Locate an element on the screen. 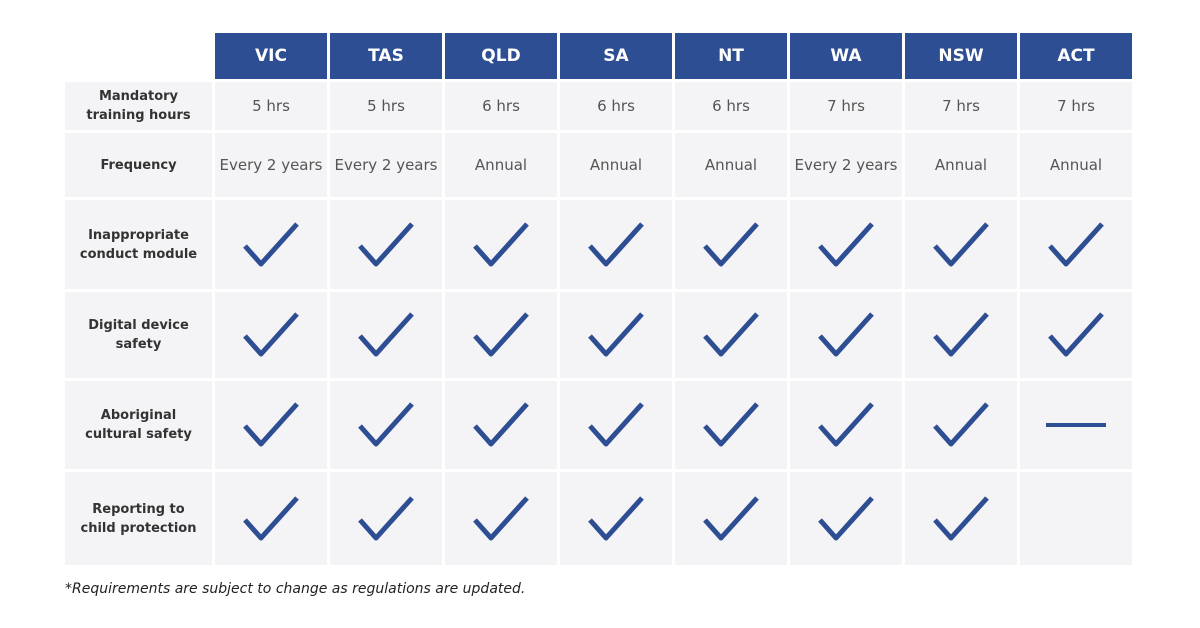 This screenshot has height=628, width=1200. column-header: NSW is located at coordinates (961, 56).